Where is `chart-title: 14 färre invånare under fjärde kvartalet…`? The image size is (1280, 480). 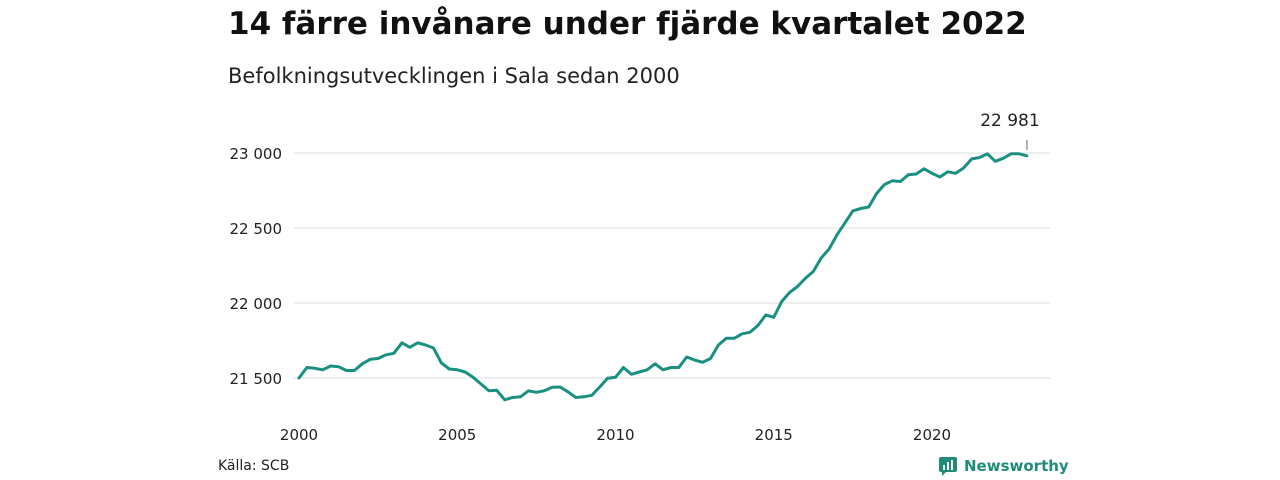 chart-title: 14 färre invånare under fjärde kvartalet… is located at coordinates (627, 24).